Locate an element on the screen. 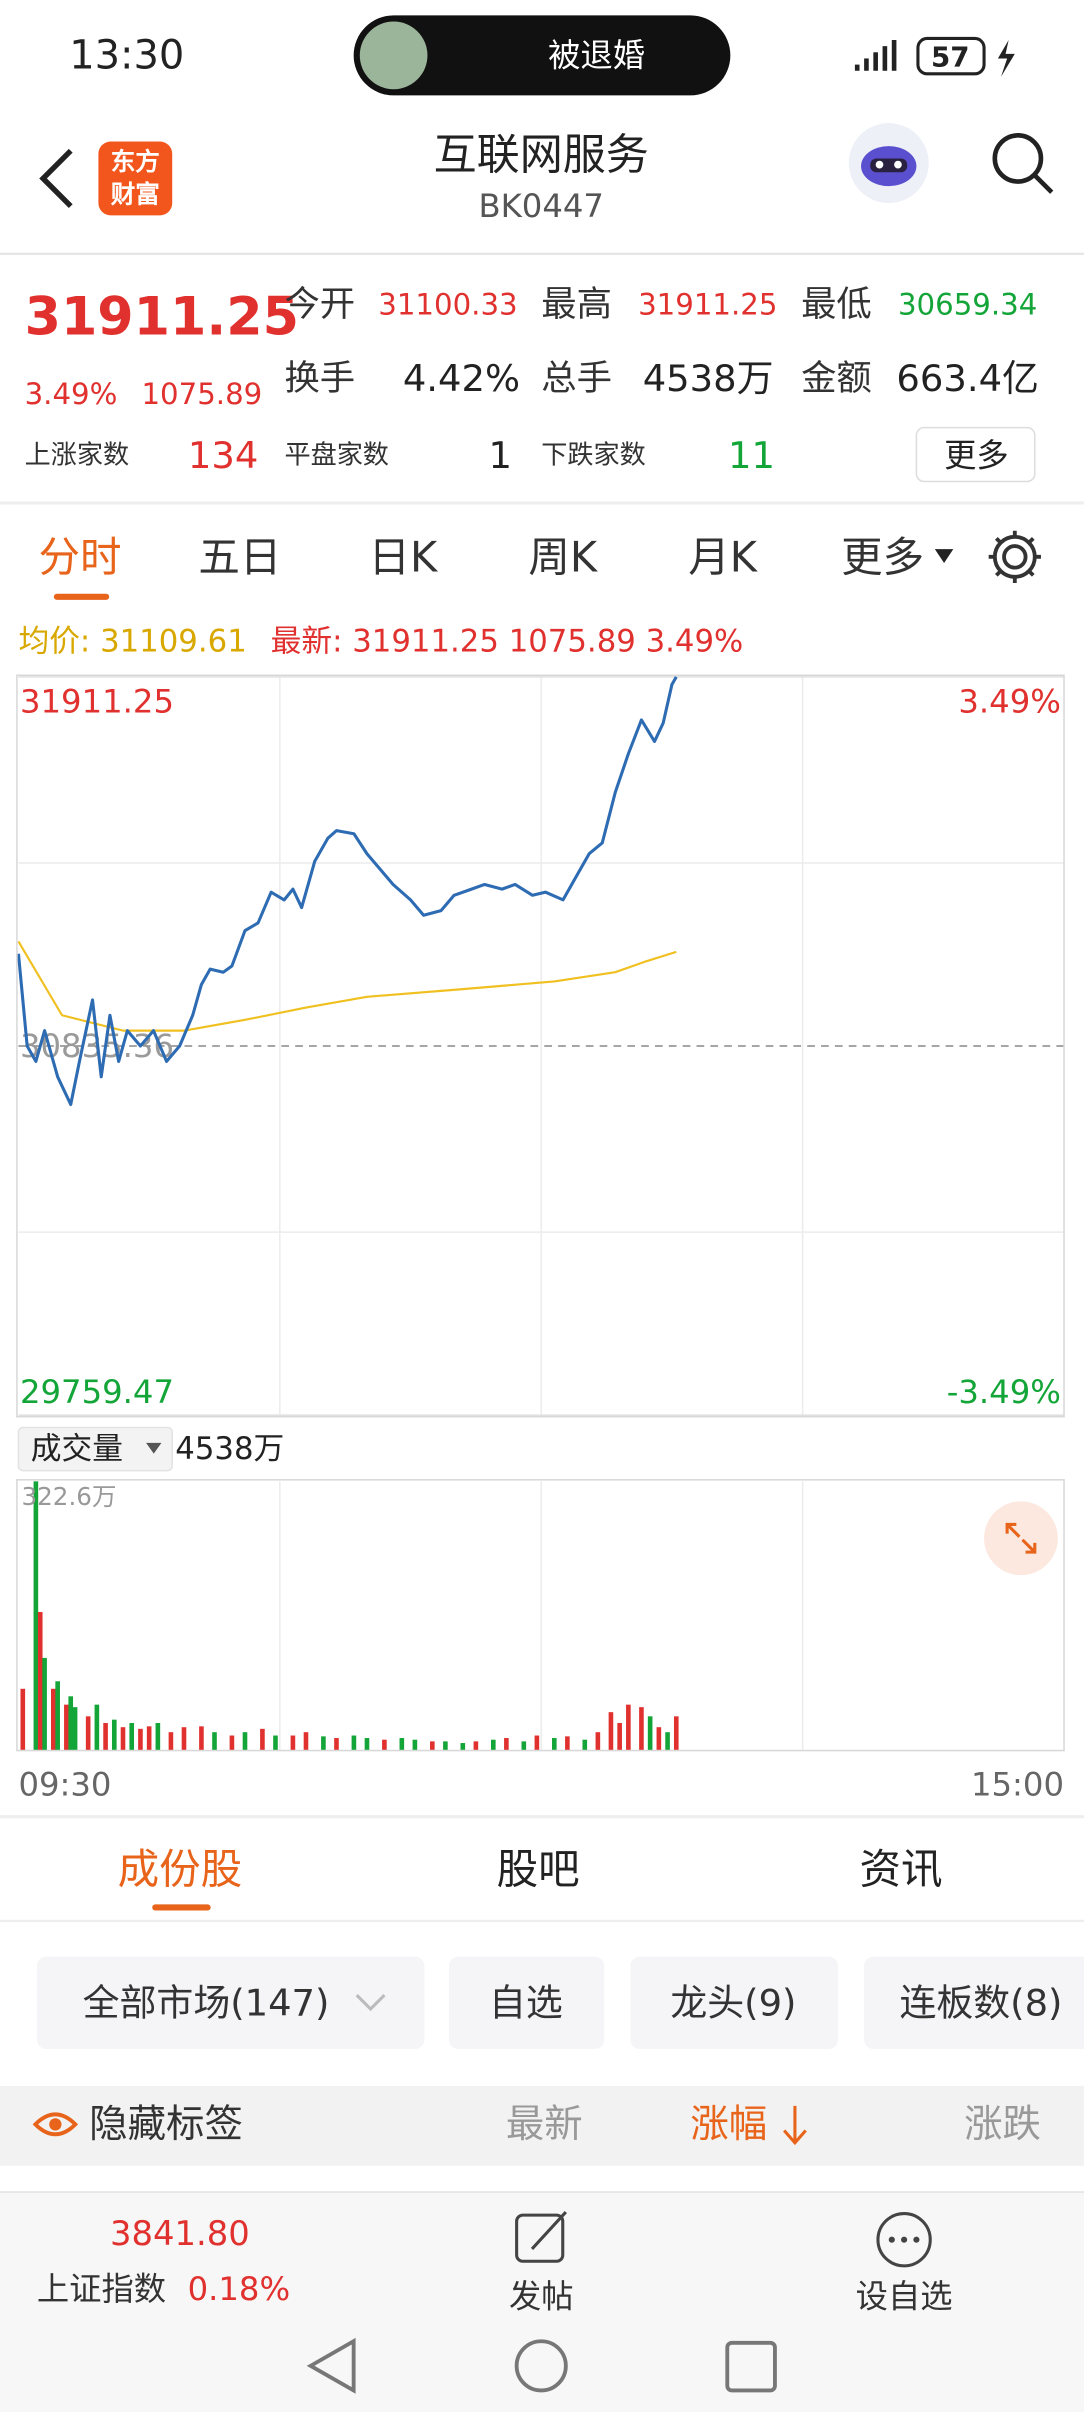 This screenshot has width=1084, height=2412. expand-button is located at coordinates (1021, 1538).